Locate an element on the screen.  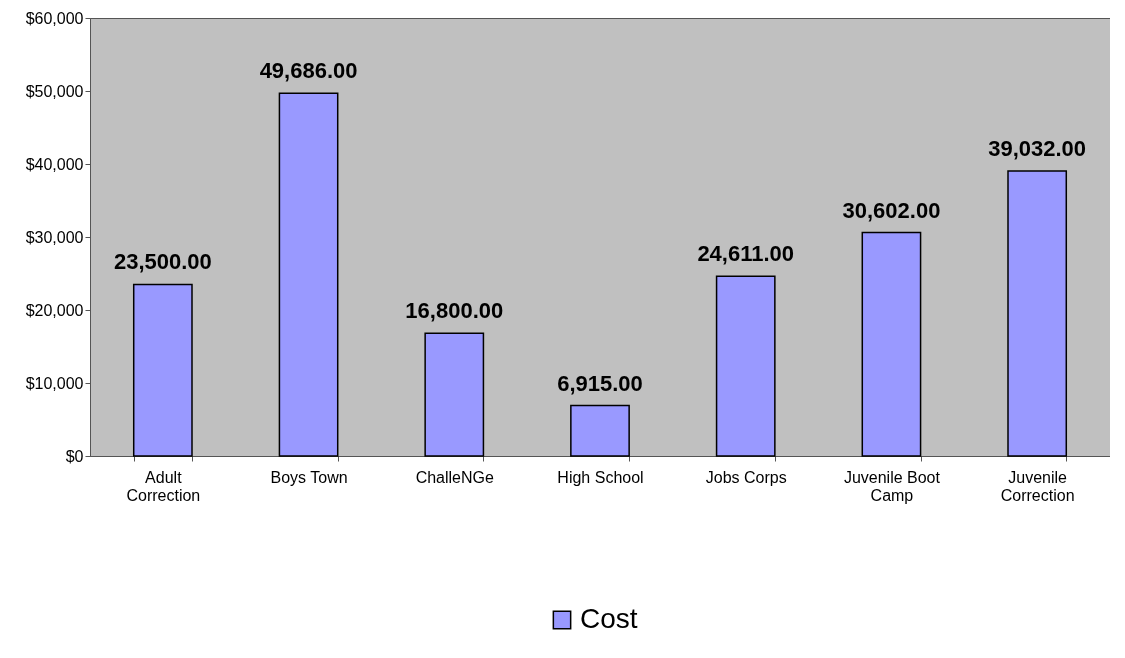
x-tick-label: Juvenile Boot Camp is located at coordinates (892, 486).